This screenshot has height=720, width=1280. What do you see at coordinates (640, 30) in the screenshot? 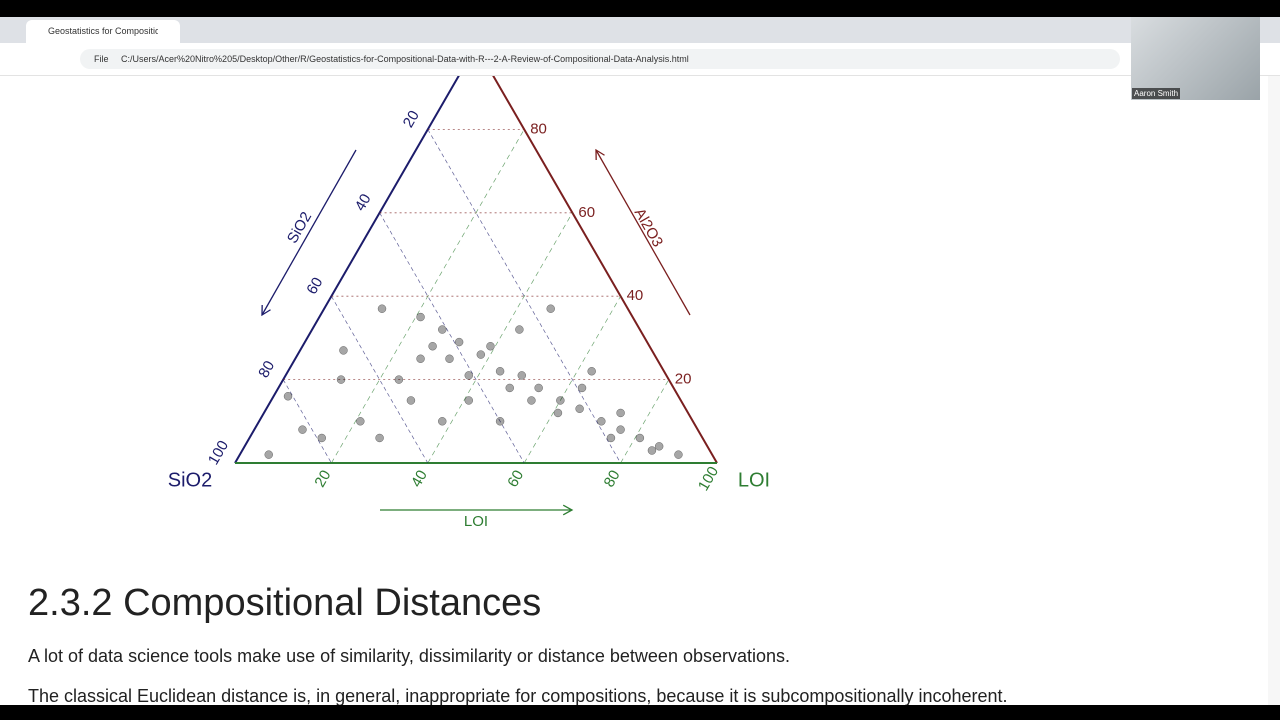
I see `tab-strip: Geostatistics for Compositional` at bounding box center [640, 30].